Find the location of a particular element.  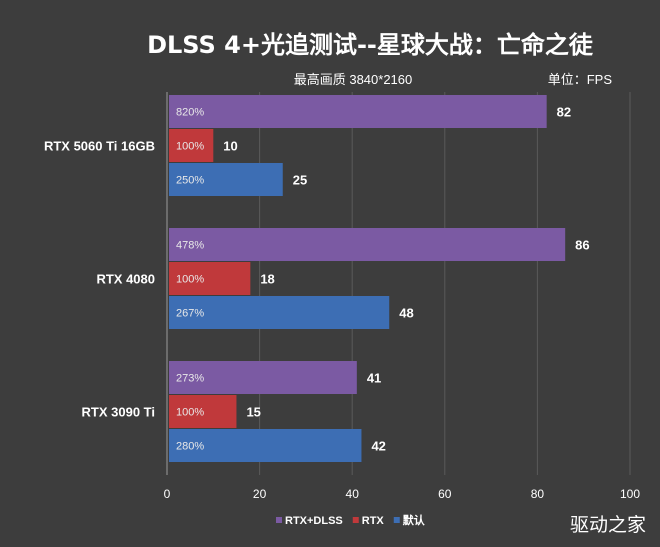

category-label: RTX 4080 is located at coordinates (125, 279).